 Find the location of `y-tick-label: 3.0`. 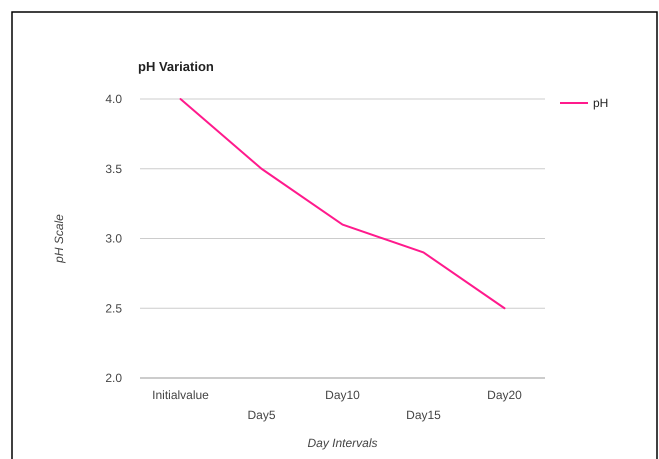

y-tick-label: 3.0 is located at coordinates (113, 239).